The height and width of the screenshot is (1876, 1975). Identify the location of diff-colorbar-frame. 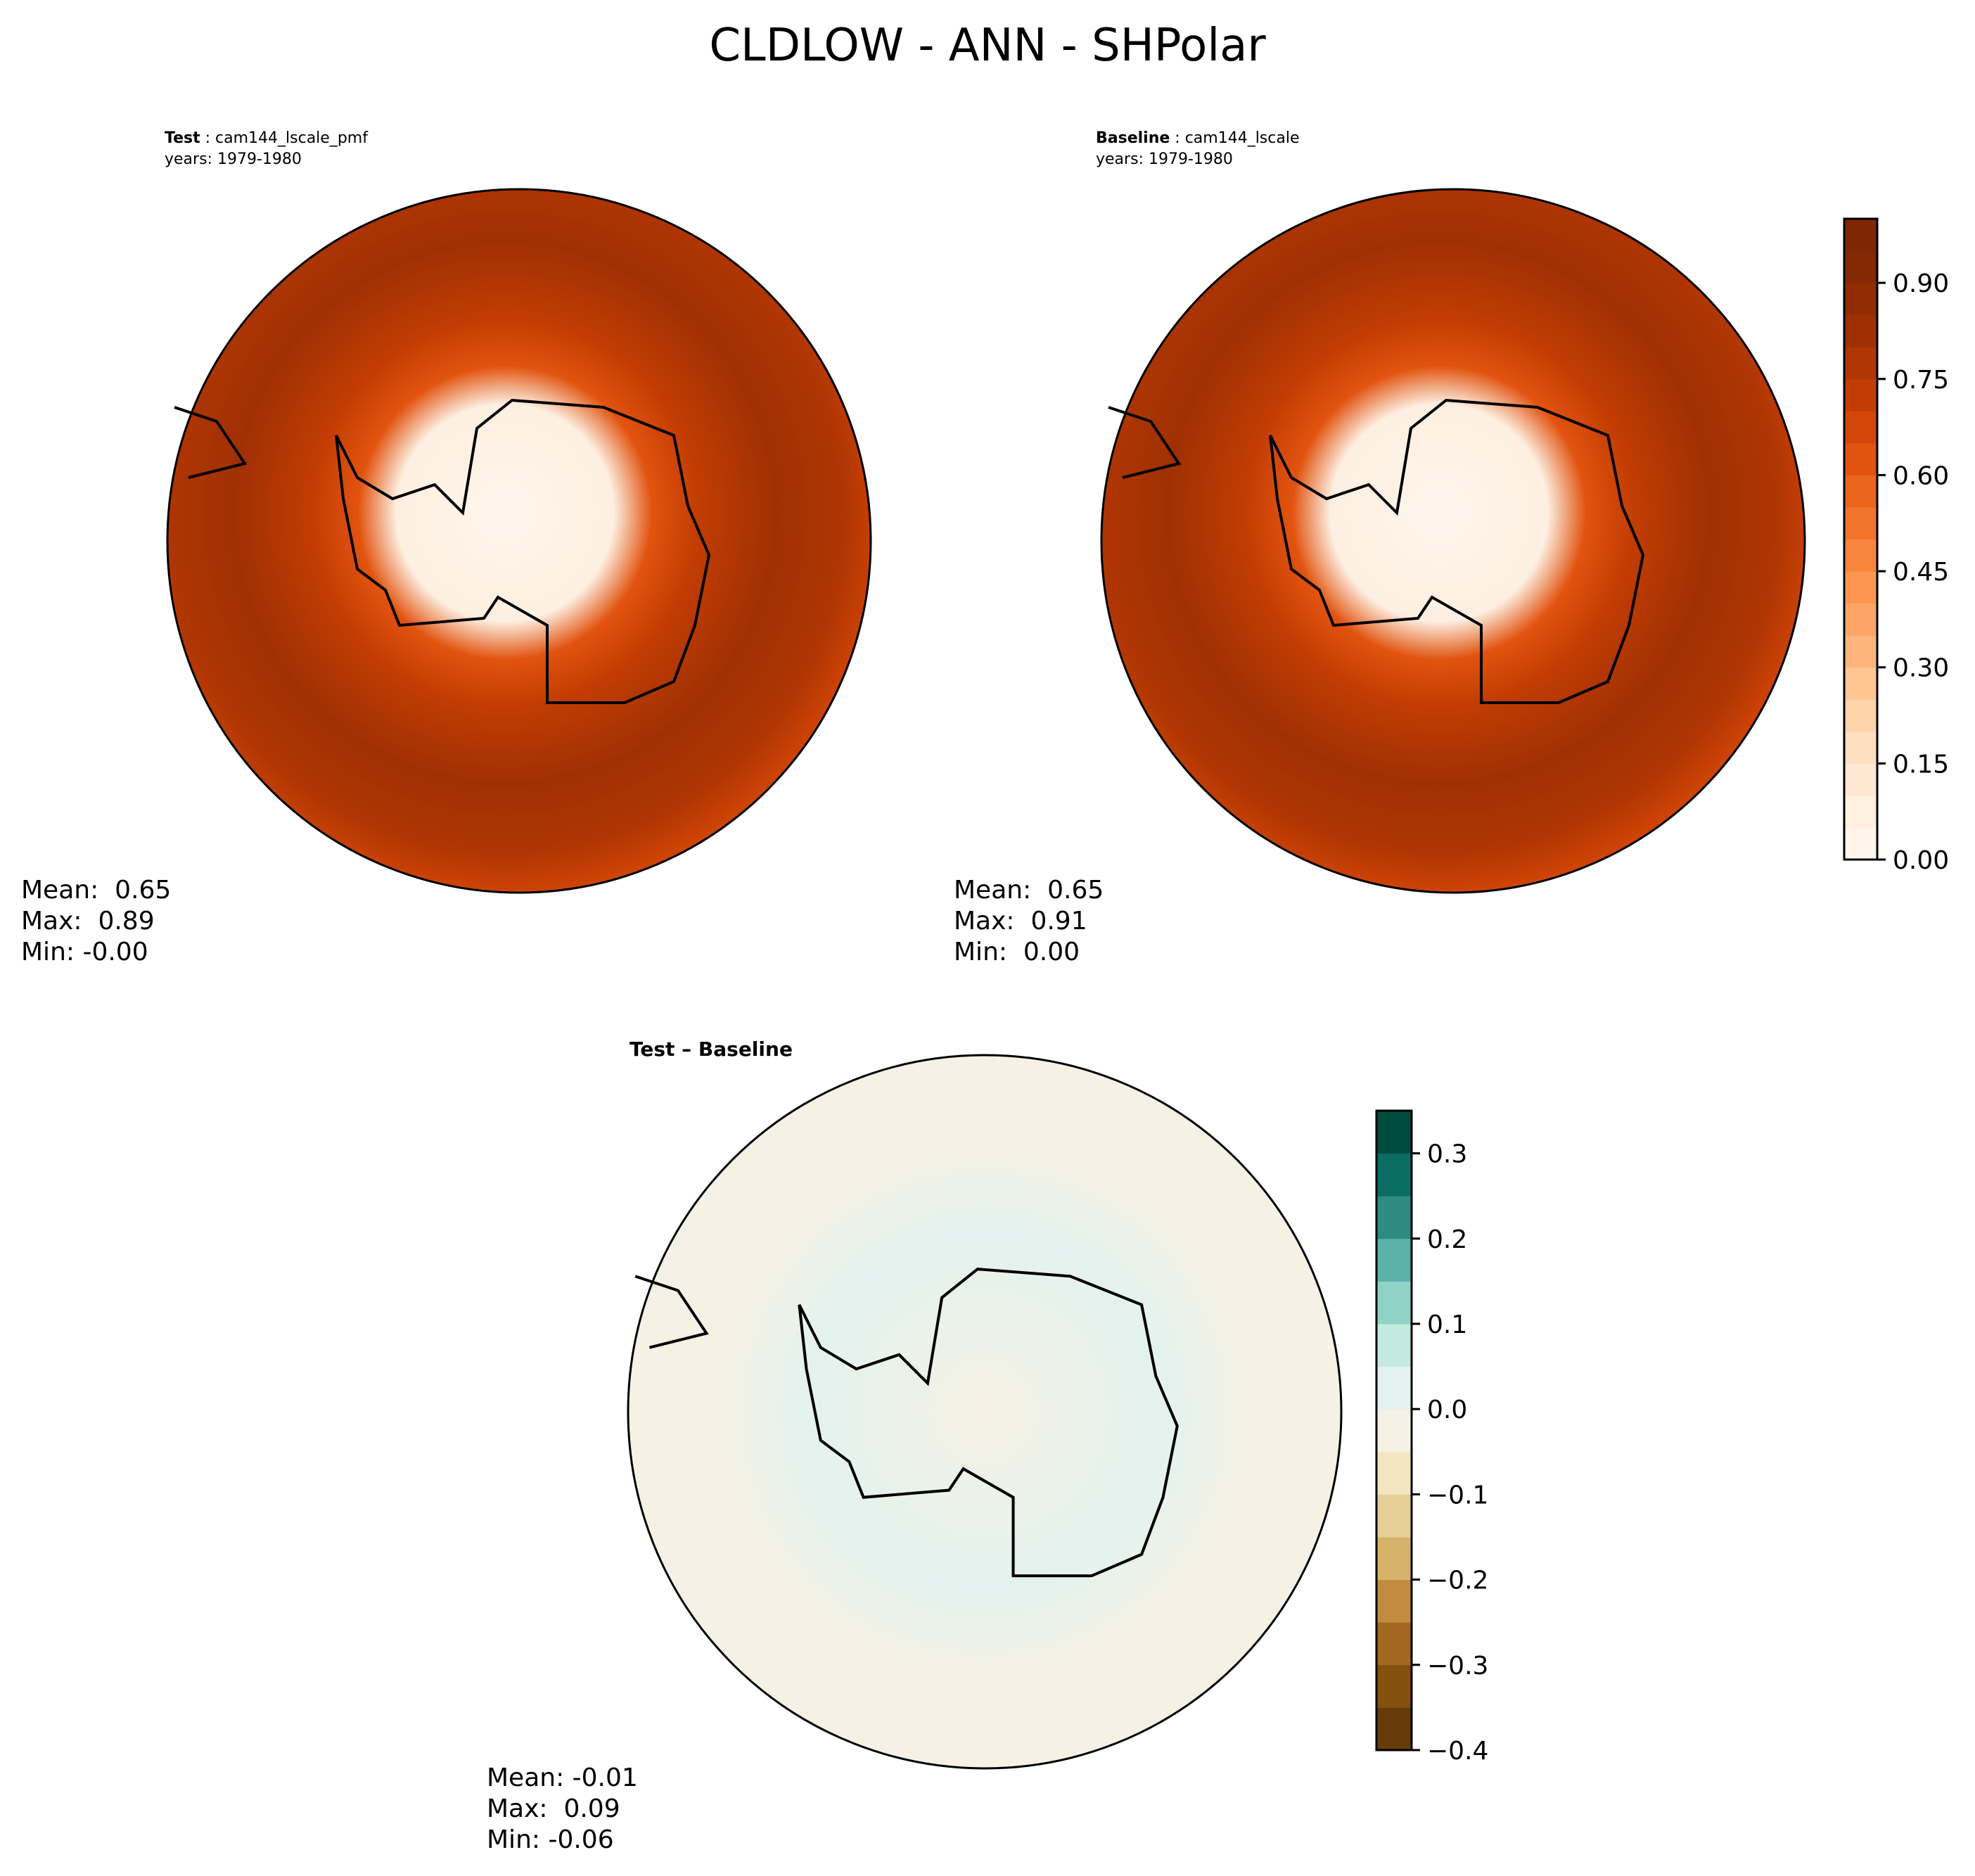
(1394, 1430).